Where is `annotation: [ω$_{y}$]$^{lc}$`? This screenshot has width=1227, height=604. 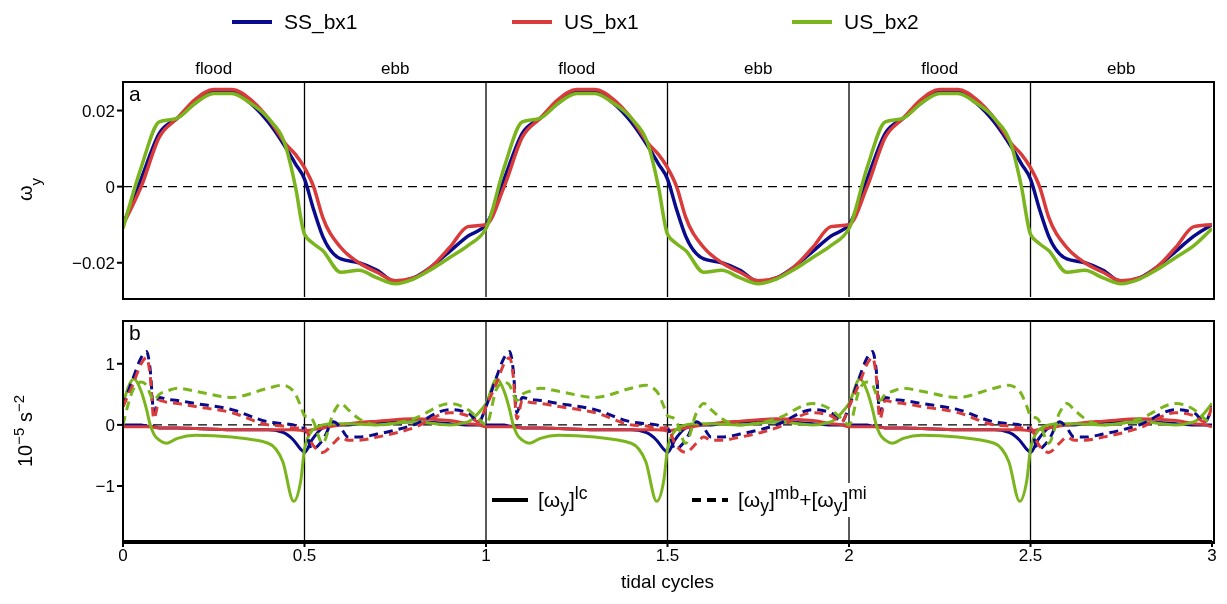
annotation: [ω$_{y}$]$^{lc}$ is located at coordinates (563, 500).